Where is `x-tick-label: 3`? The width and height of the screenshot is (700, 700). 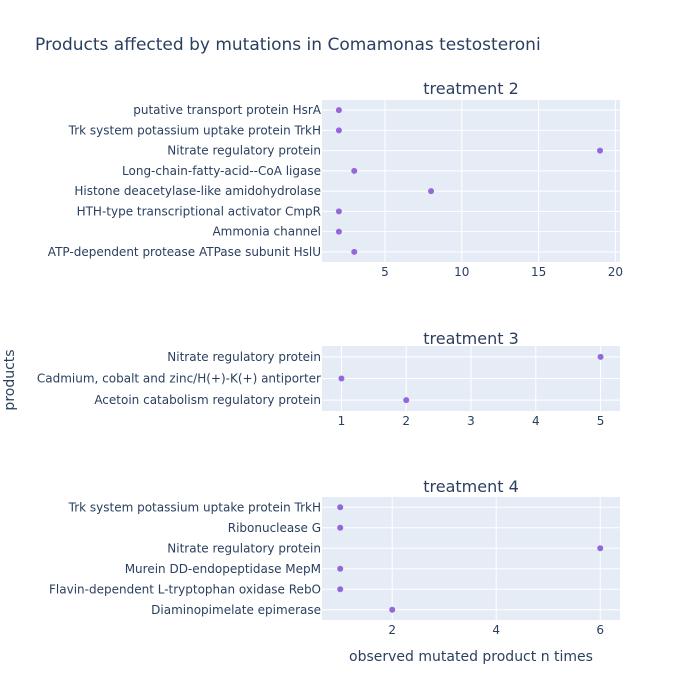 x-tick-label: 3 is located at coordinates (471, 421).